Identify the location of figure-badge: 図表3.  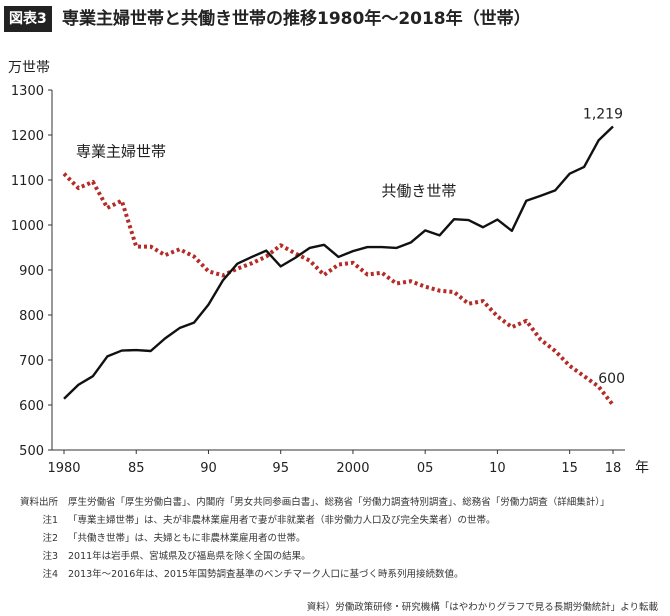
(28, 19).